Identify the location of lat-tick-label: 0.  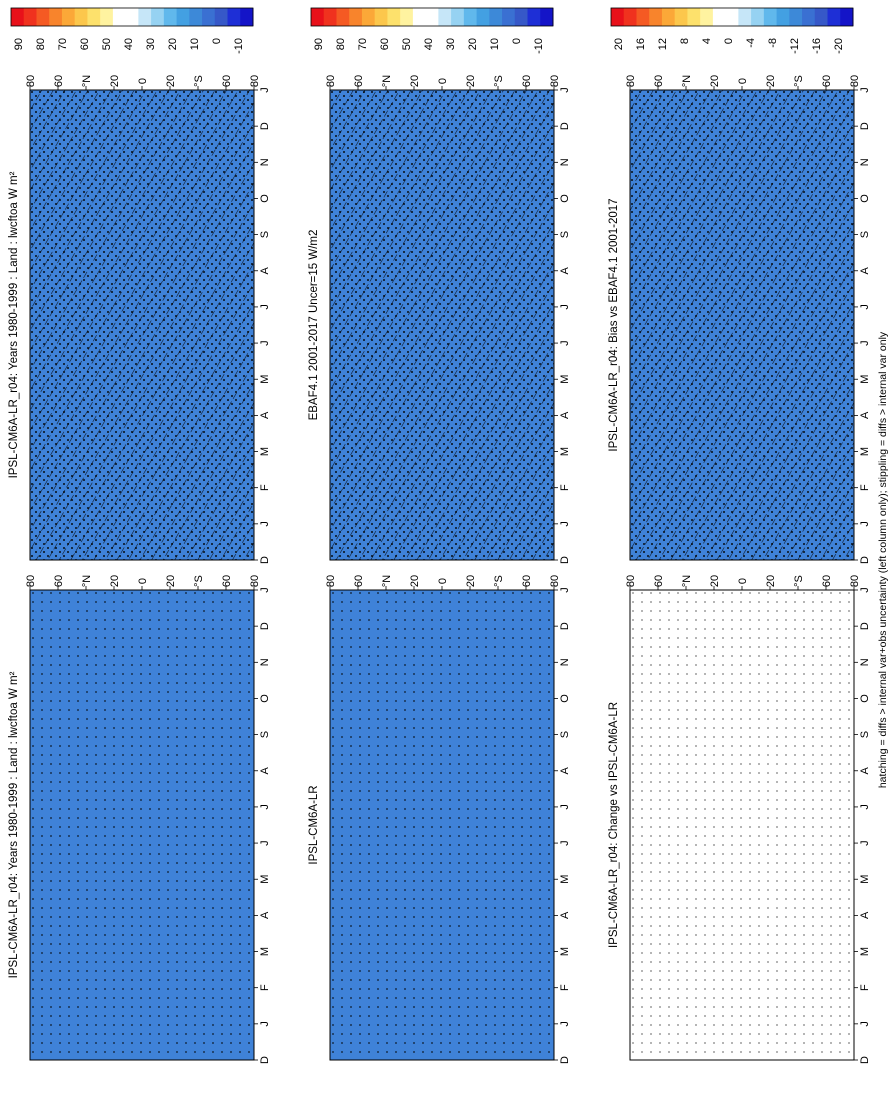
(743, 81).